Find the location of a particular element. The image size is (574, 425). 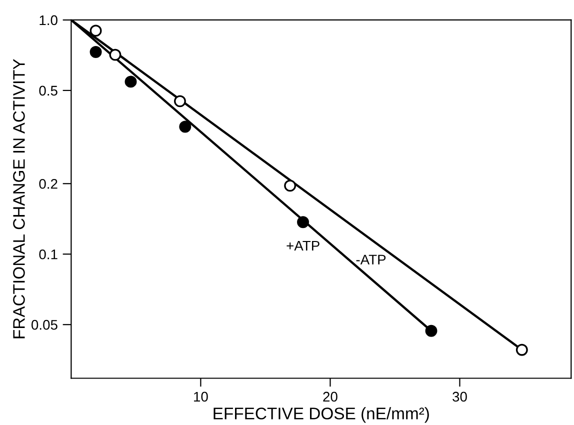

y-tick-label: 0.1 is located at coordinates (48, 254).